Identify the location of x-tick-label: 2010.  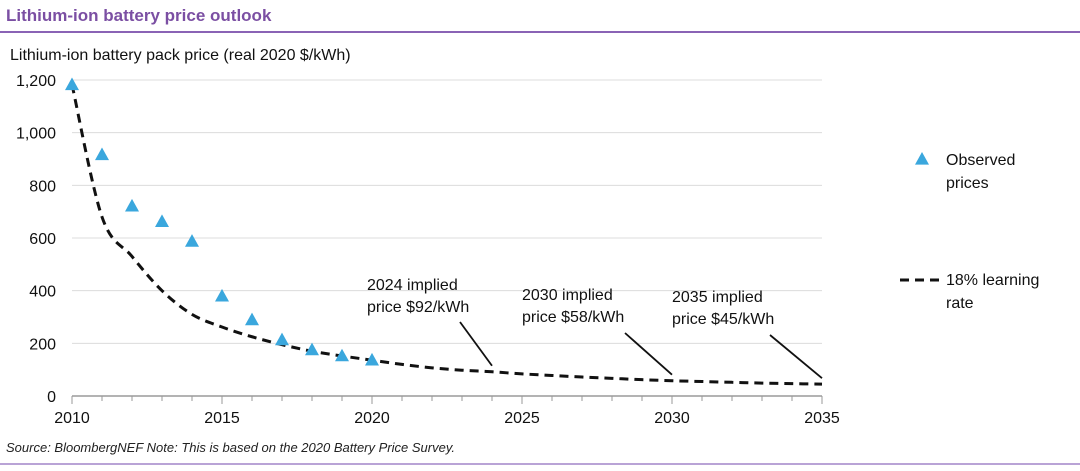
(72, 418).